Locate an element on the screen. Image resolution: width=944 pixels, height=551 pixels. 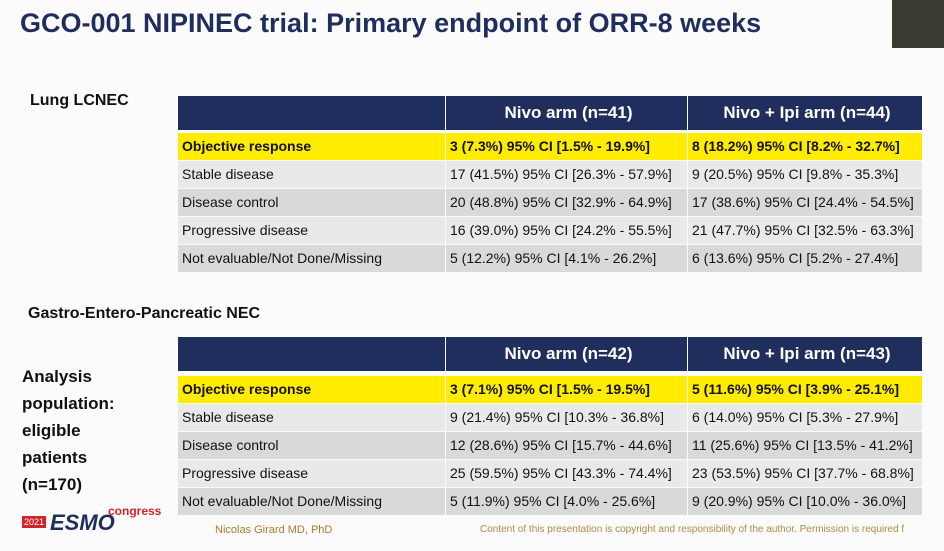
side-note-line: eligible is located at coordinates (51, 430).